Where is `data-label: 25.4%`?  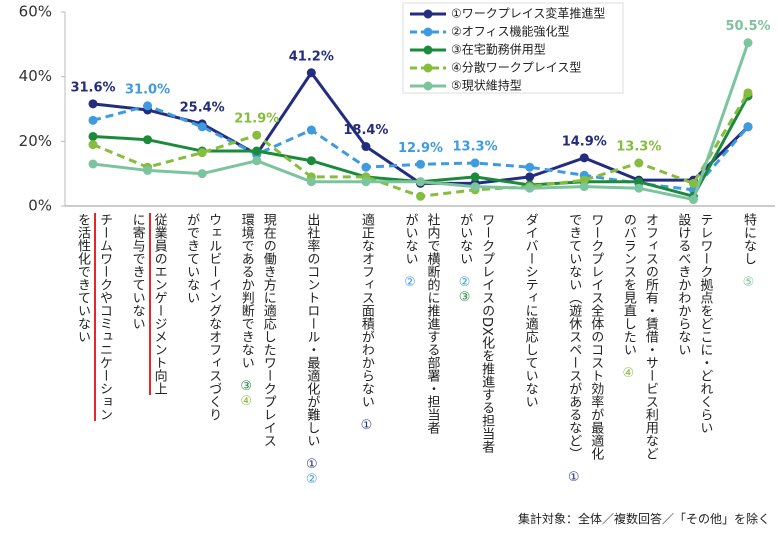 data-label: 25.4% is located at coordinates (202, 107).